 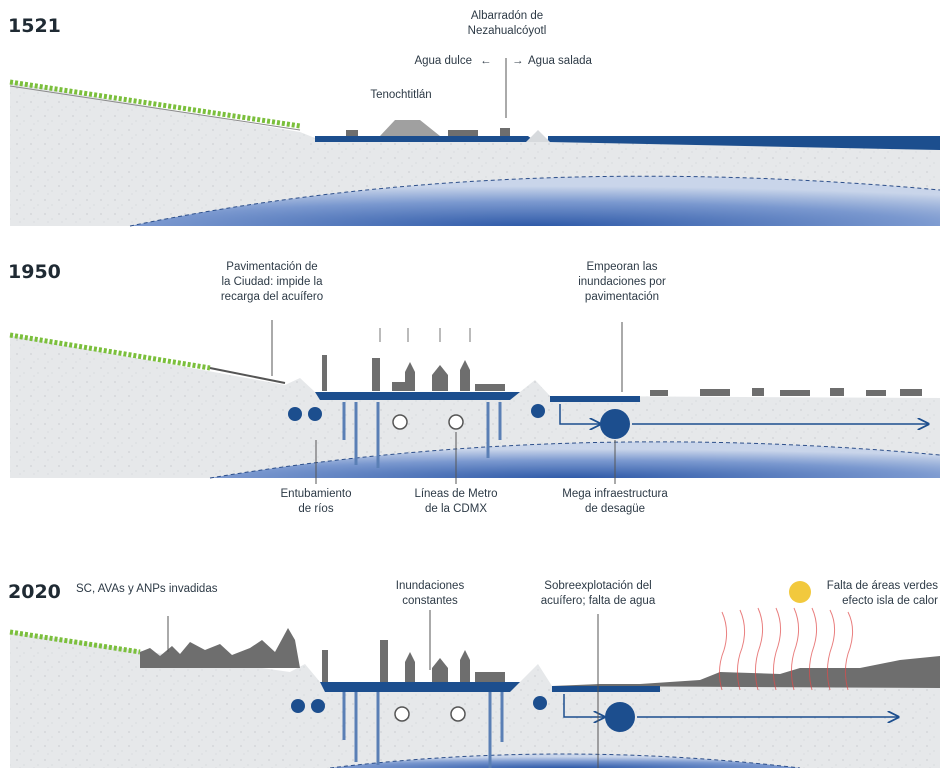 I want to click on dam-label-1: Albarradón de, so click(x=507, y=16).